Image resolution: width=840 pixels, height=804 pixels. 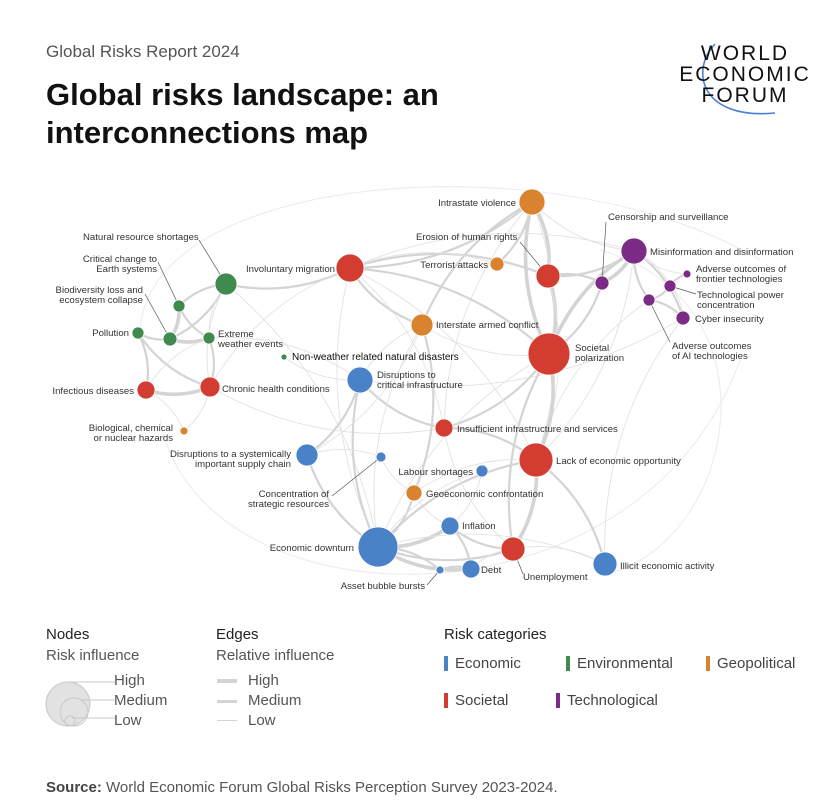 I want to click on node-label: Illicit economic activity, so click(x=667, y=566).